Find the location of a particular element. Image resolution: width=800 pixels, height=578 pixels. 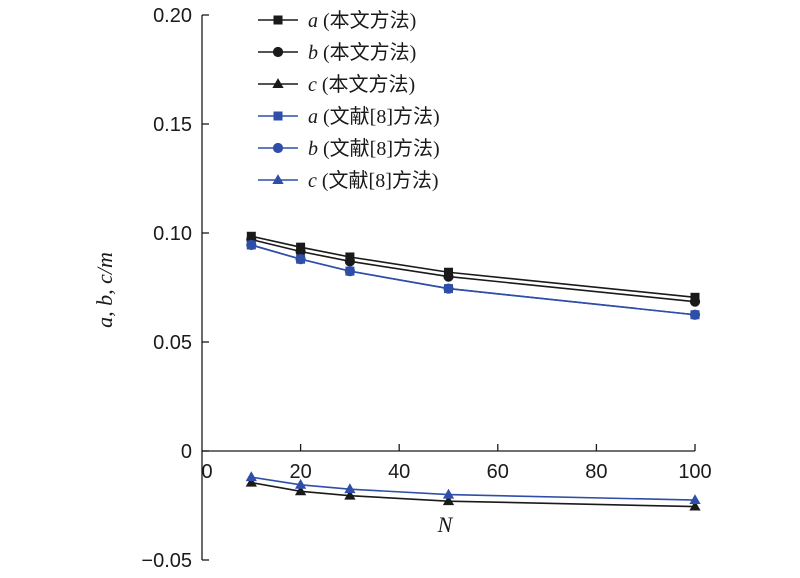

legend-item: c (文献[8]方法) is located at coordinates (348, 180).